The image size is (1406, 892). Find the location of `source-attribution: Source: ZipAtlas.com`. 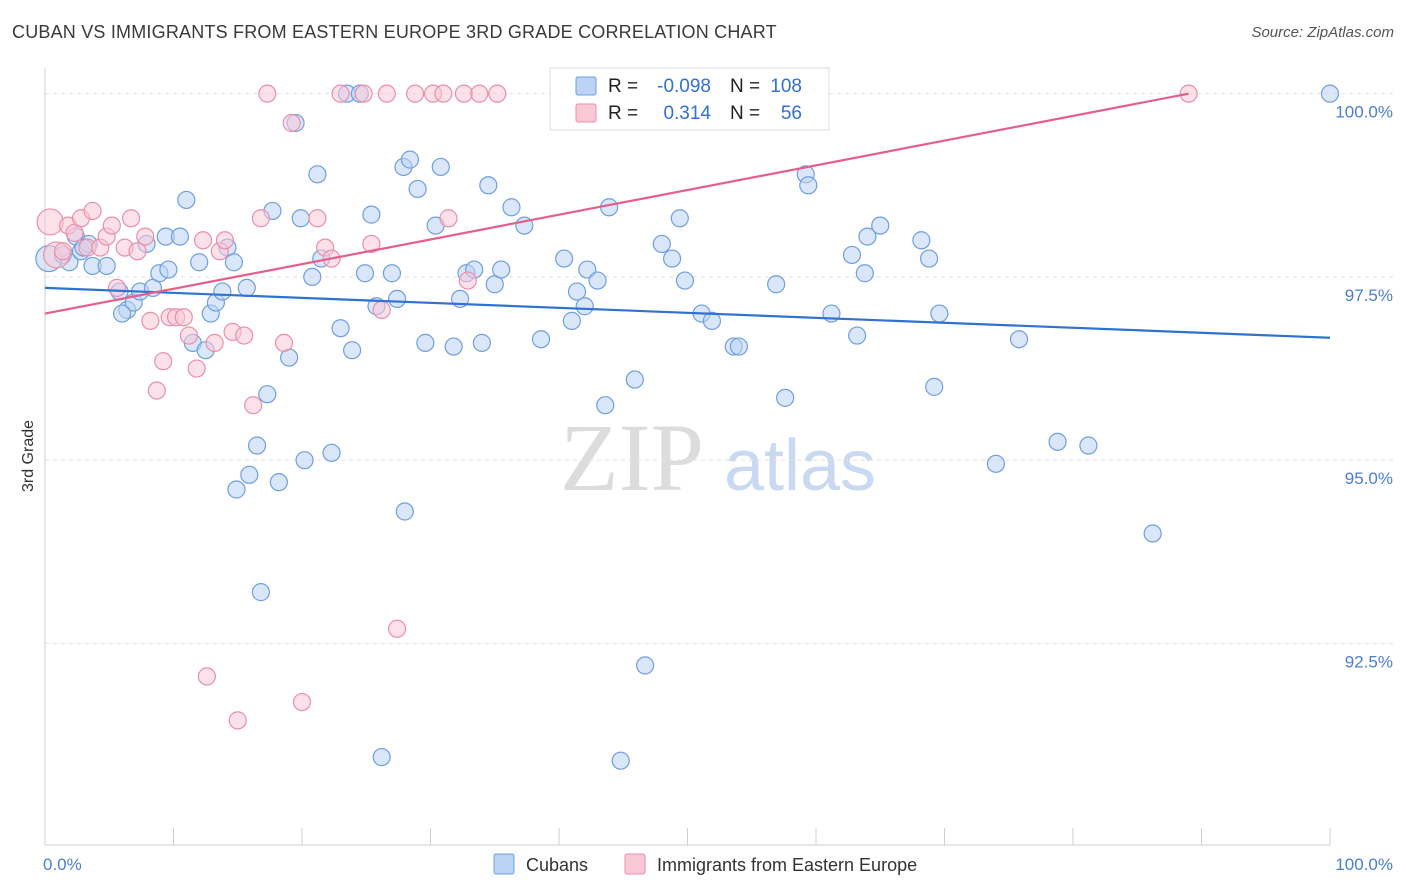

source-attribution: Source: ZipAtlas.com is located at coordinates (1322, 32).